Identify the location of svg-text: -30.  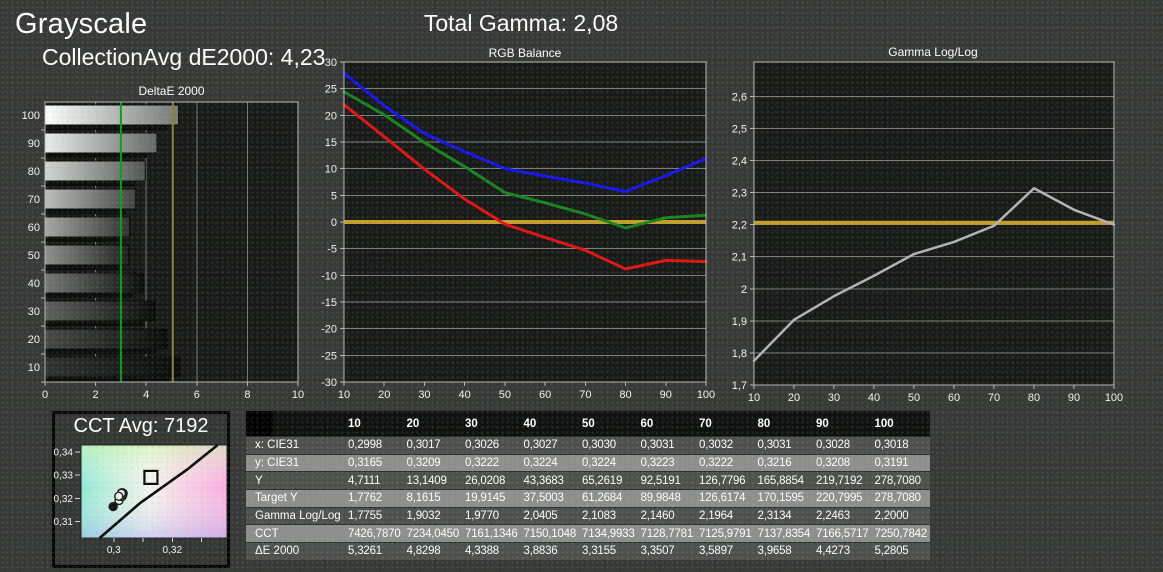
(329, 383).